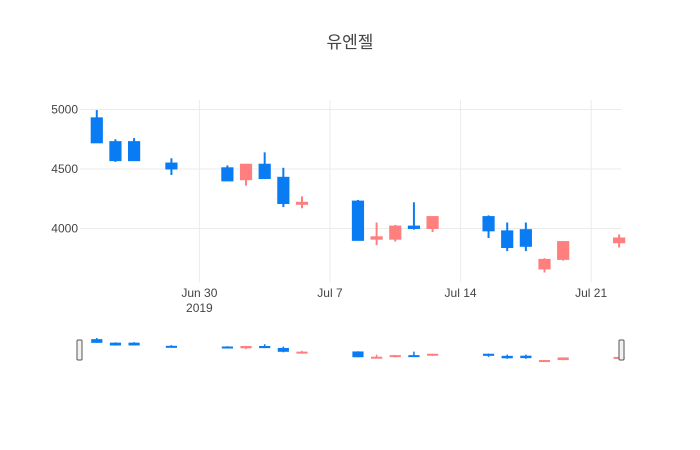  What do you see at coordinates (461, 293) in the screenshot?
I see `x-tick-label: Jul 14` at bounding box center [461, 293].